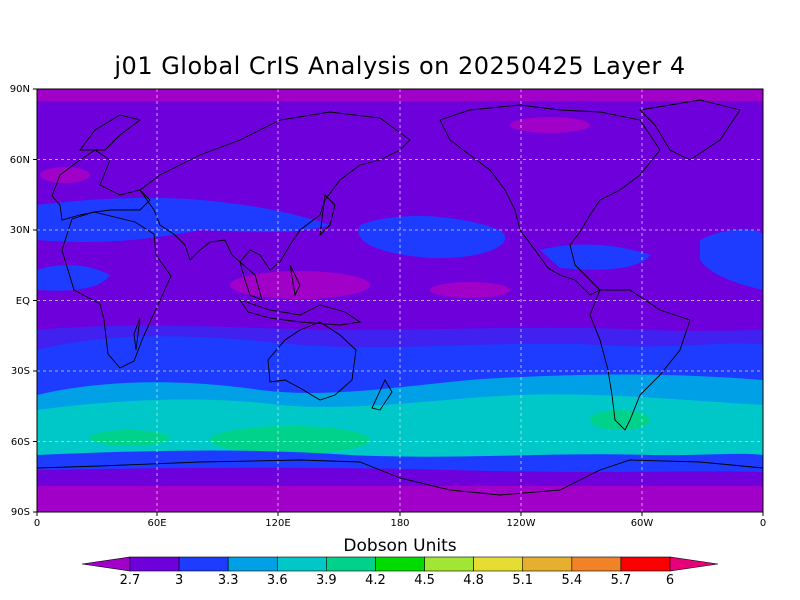  What do you see at coordinates (375, 580) in the screenshot?
I see `colorbar-label: 4.2` at bounding box center [375, 580].